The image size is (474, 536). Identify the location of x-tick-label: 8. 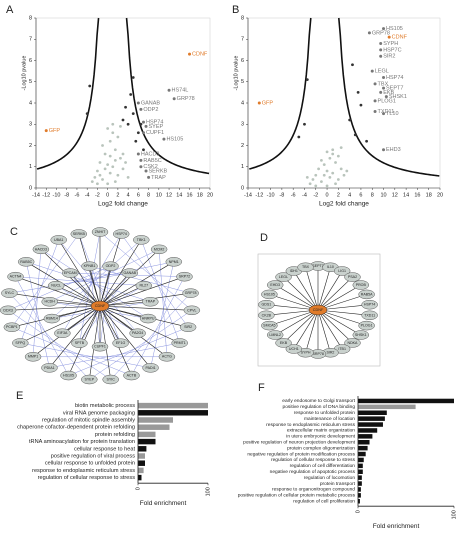
(148, 195).